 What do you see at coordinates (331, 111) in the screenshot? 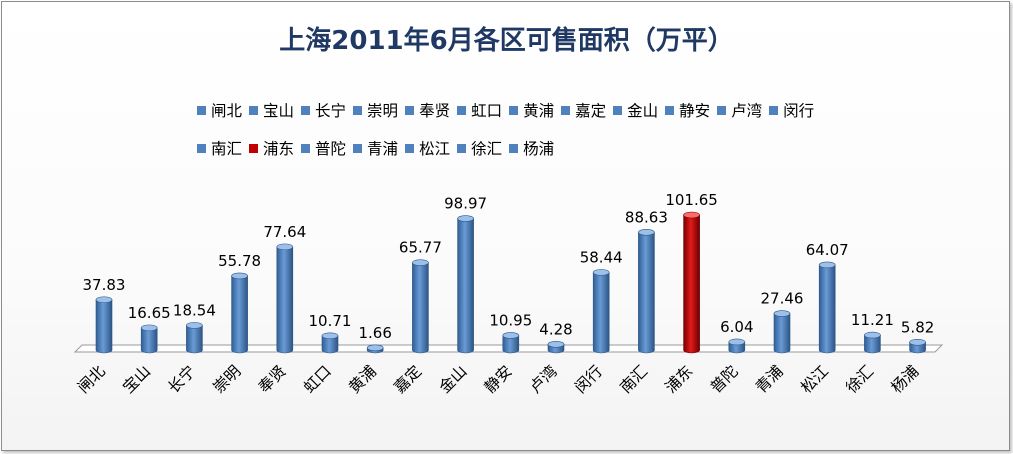
I see `legend-label: 长宁` at bounding box center [331, 111].